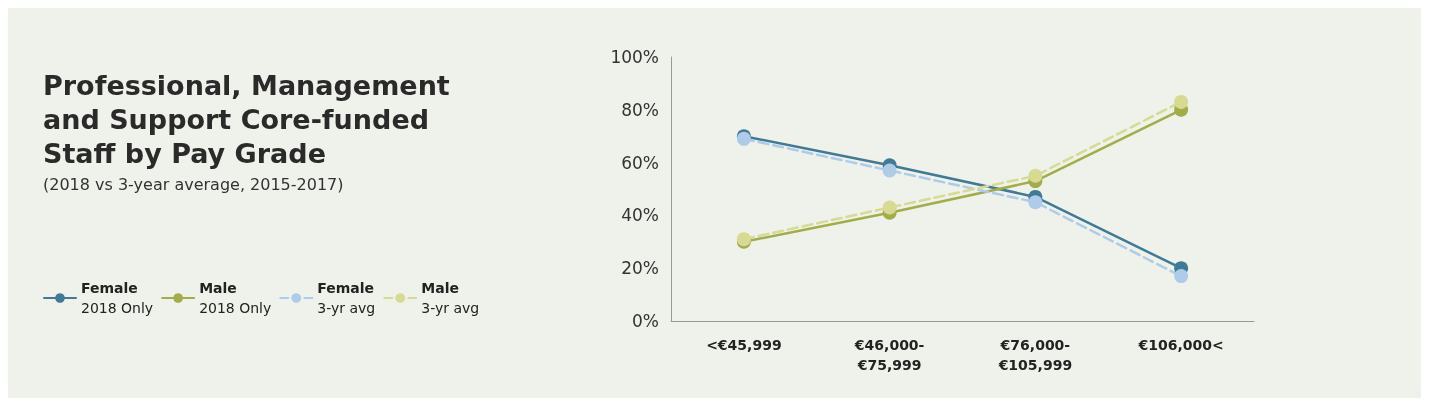 Image resolution: width=1429 pixels, height=406 pixels. Describe the element at coordinates (640, 162) in the screenshot. I see `y-tick-label: 60%` at that location.